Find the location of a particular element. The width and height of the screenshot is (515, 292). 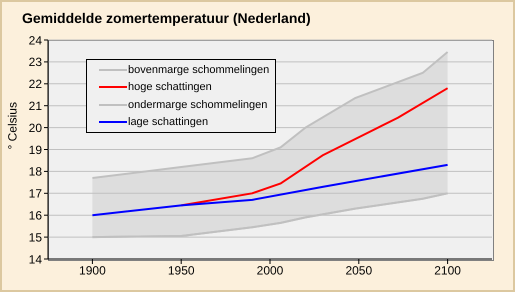

y-tick-label: 14 is located at coordinates (35, 259).